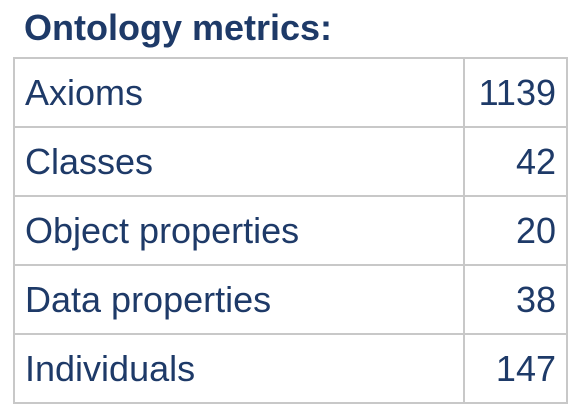  Describe the element at coordinates (239, 161) in the screenshot. I see `metric-label-classes: Classes` at that location.